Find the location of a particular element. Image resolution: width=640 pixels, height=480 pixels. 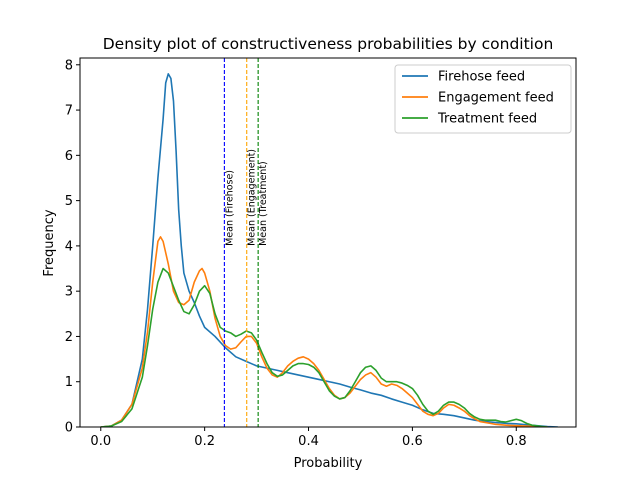

y-tick-label: 8 is located at coordinates (69, 65).